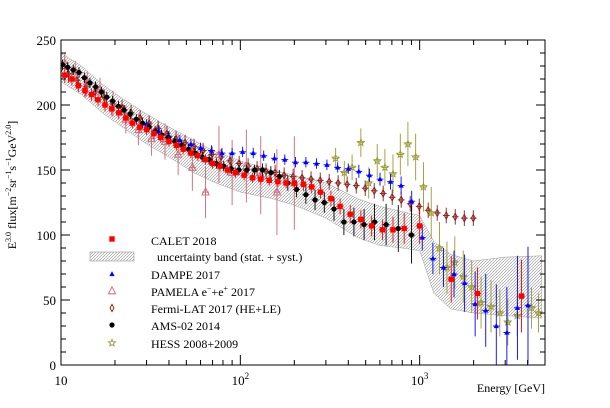 The image size is (610, 408). I want to click on y-tick-label: 150, so click(47, 170).